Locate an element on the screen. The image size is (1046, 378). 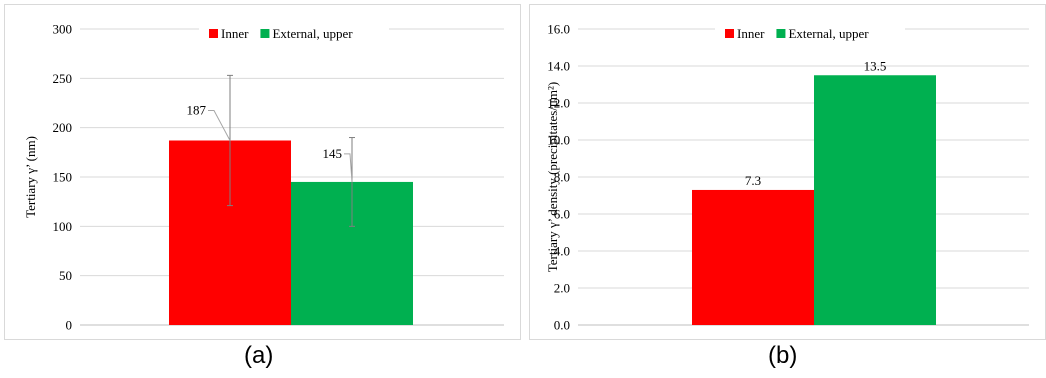
a-ytick-label: 100 is located at coordinates (63, 226).